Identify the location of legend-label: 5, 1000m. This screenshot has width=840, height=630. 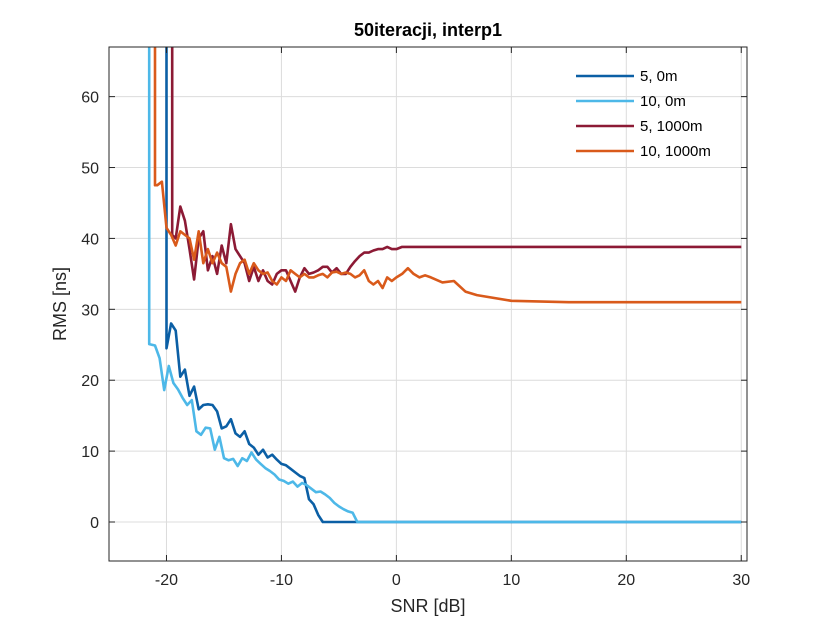
(671, 126).